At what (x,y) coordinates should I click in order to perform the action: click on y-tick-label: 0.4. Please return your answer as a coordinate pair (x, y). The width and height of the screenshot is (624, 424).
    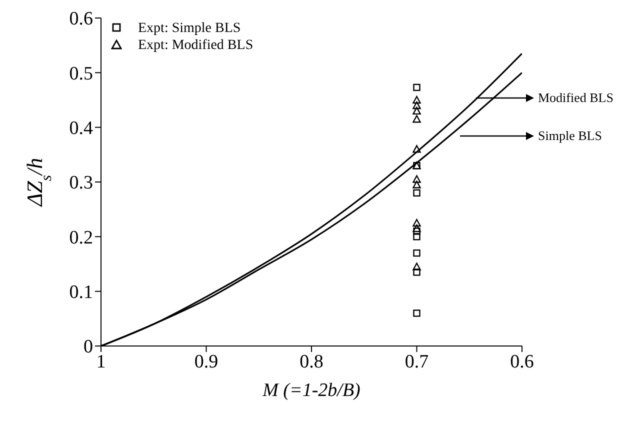
    Looking at the image, I should click on (81, 129).